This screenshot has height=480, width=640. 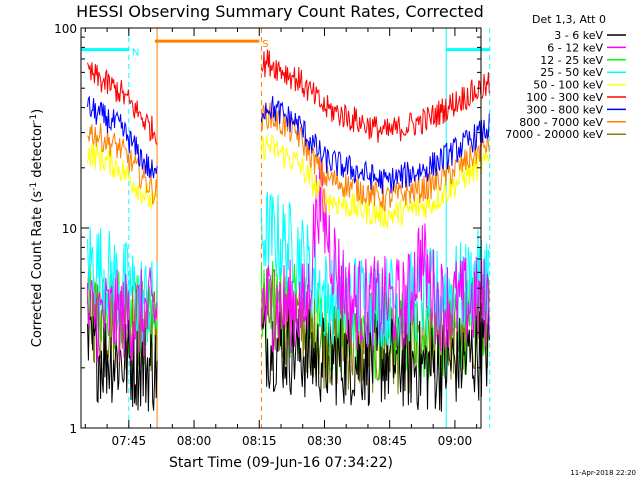 I want to click on y-axis-label: Corrected Count Rate (s-1 detector-1), so click(x=37, y=228).